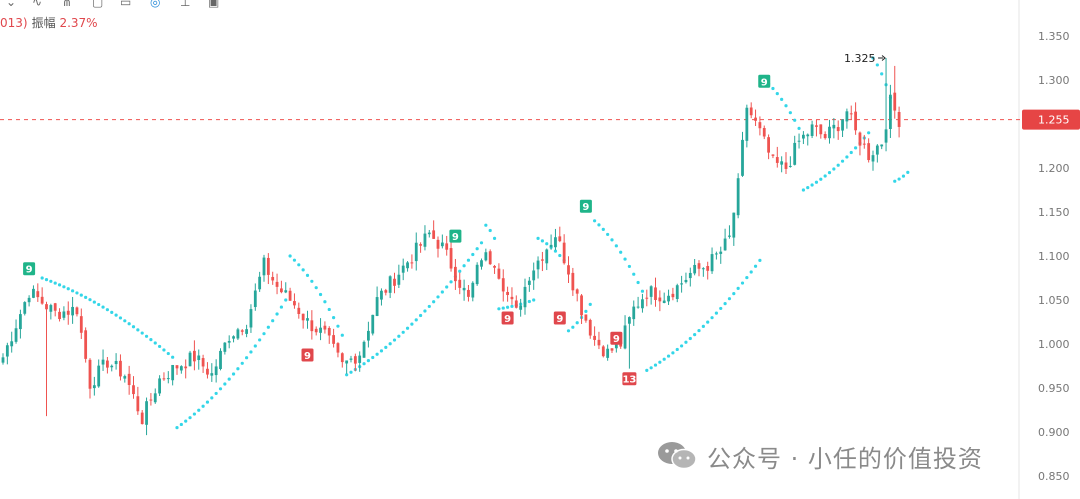 Image resolution: width=1080 pixels, height=499 pixels. I want to click on pin-icon: ⊥, so click(185, 4).